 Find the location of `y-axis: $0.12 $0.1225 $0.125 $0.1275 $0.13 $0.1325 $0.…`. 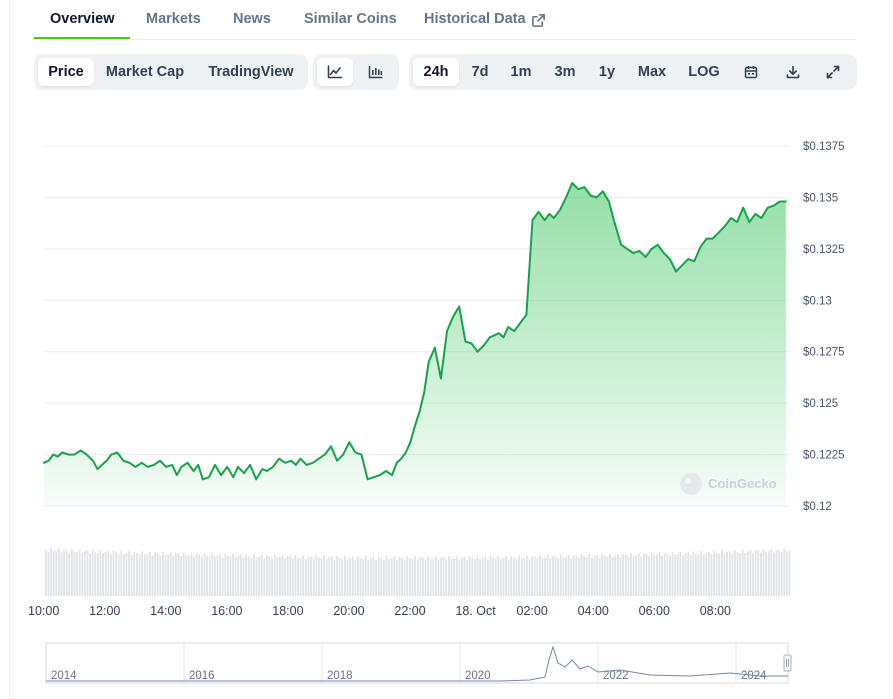

y-axis: $0.12 $0.1225 $0.125 $0.1275 $0.13 $0.1325 $0.… is located at coordinates (824, 327).